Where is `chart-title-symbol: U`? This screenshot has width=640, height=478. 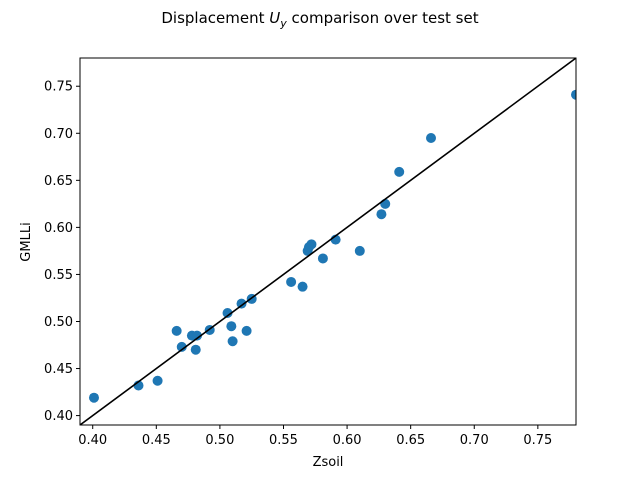
chart-title-symbol: U is located at coordinates (274, 18).